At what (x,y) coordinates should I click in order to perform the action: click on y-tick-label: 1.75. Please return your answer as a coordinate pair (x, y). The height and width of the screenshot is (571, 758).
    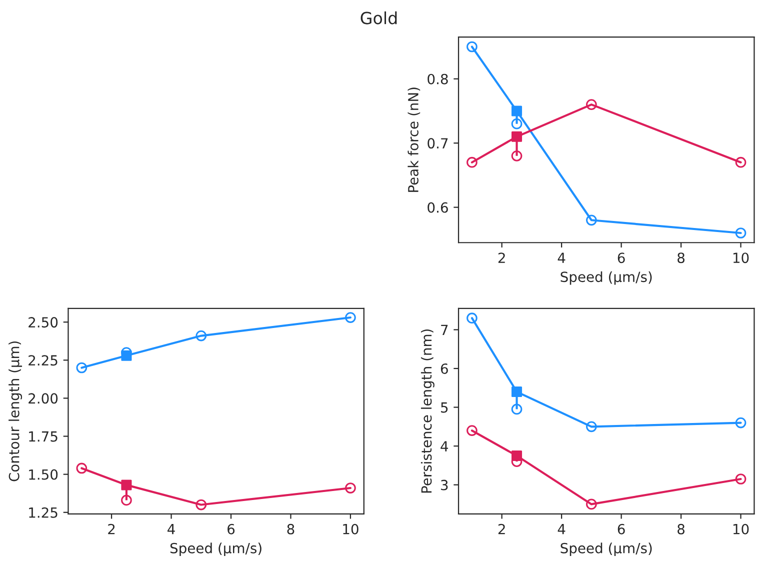
    Looking at the image, I should click on (43, 436).